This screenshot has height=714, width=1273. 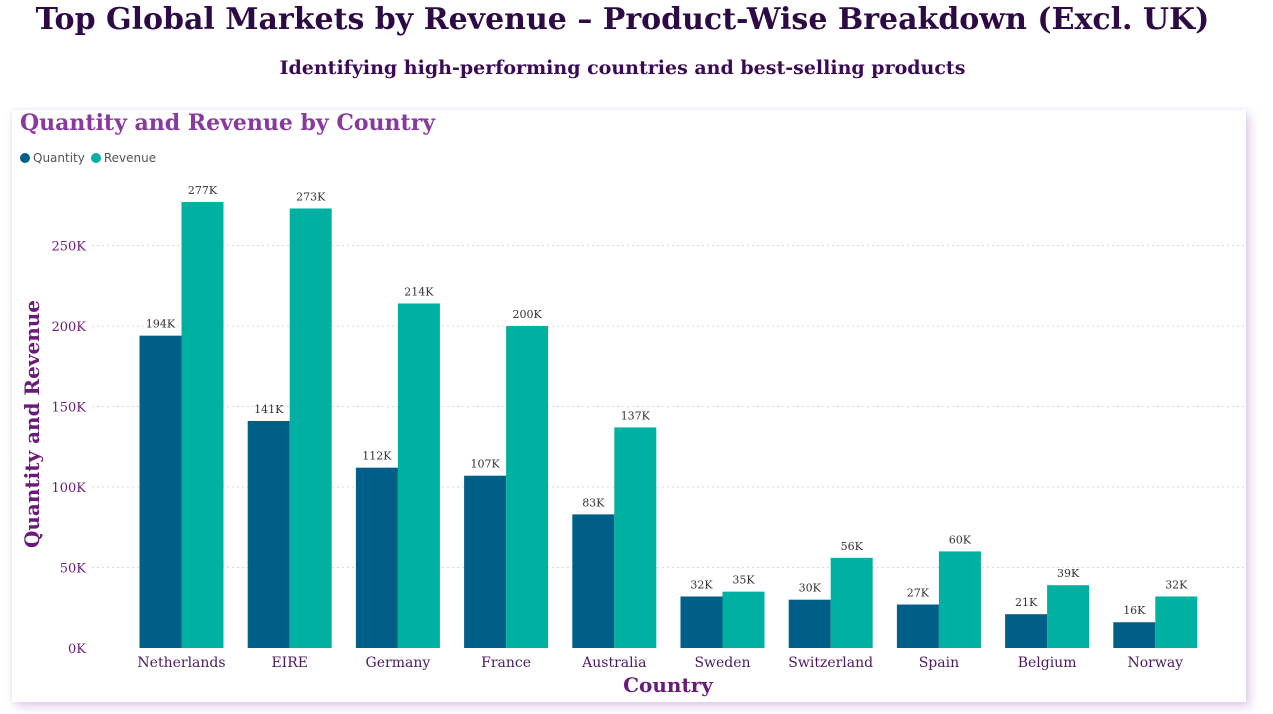 What do you see at coordinates (959, 599) in the screenshot?
I see `bar-revenue-spain` at bounding box center [959, 599].